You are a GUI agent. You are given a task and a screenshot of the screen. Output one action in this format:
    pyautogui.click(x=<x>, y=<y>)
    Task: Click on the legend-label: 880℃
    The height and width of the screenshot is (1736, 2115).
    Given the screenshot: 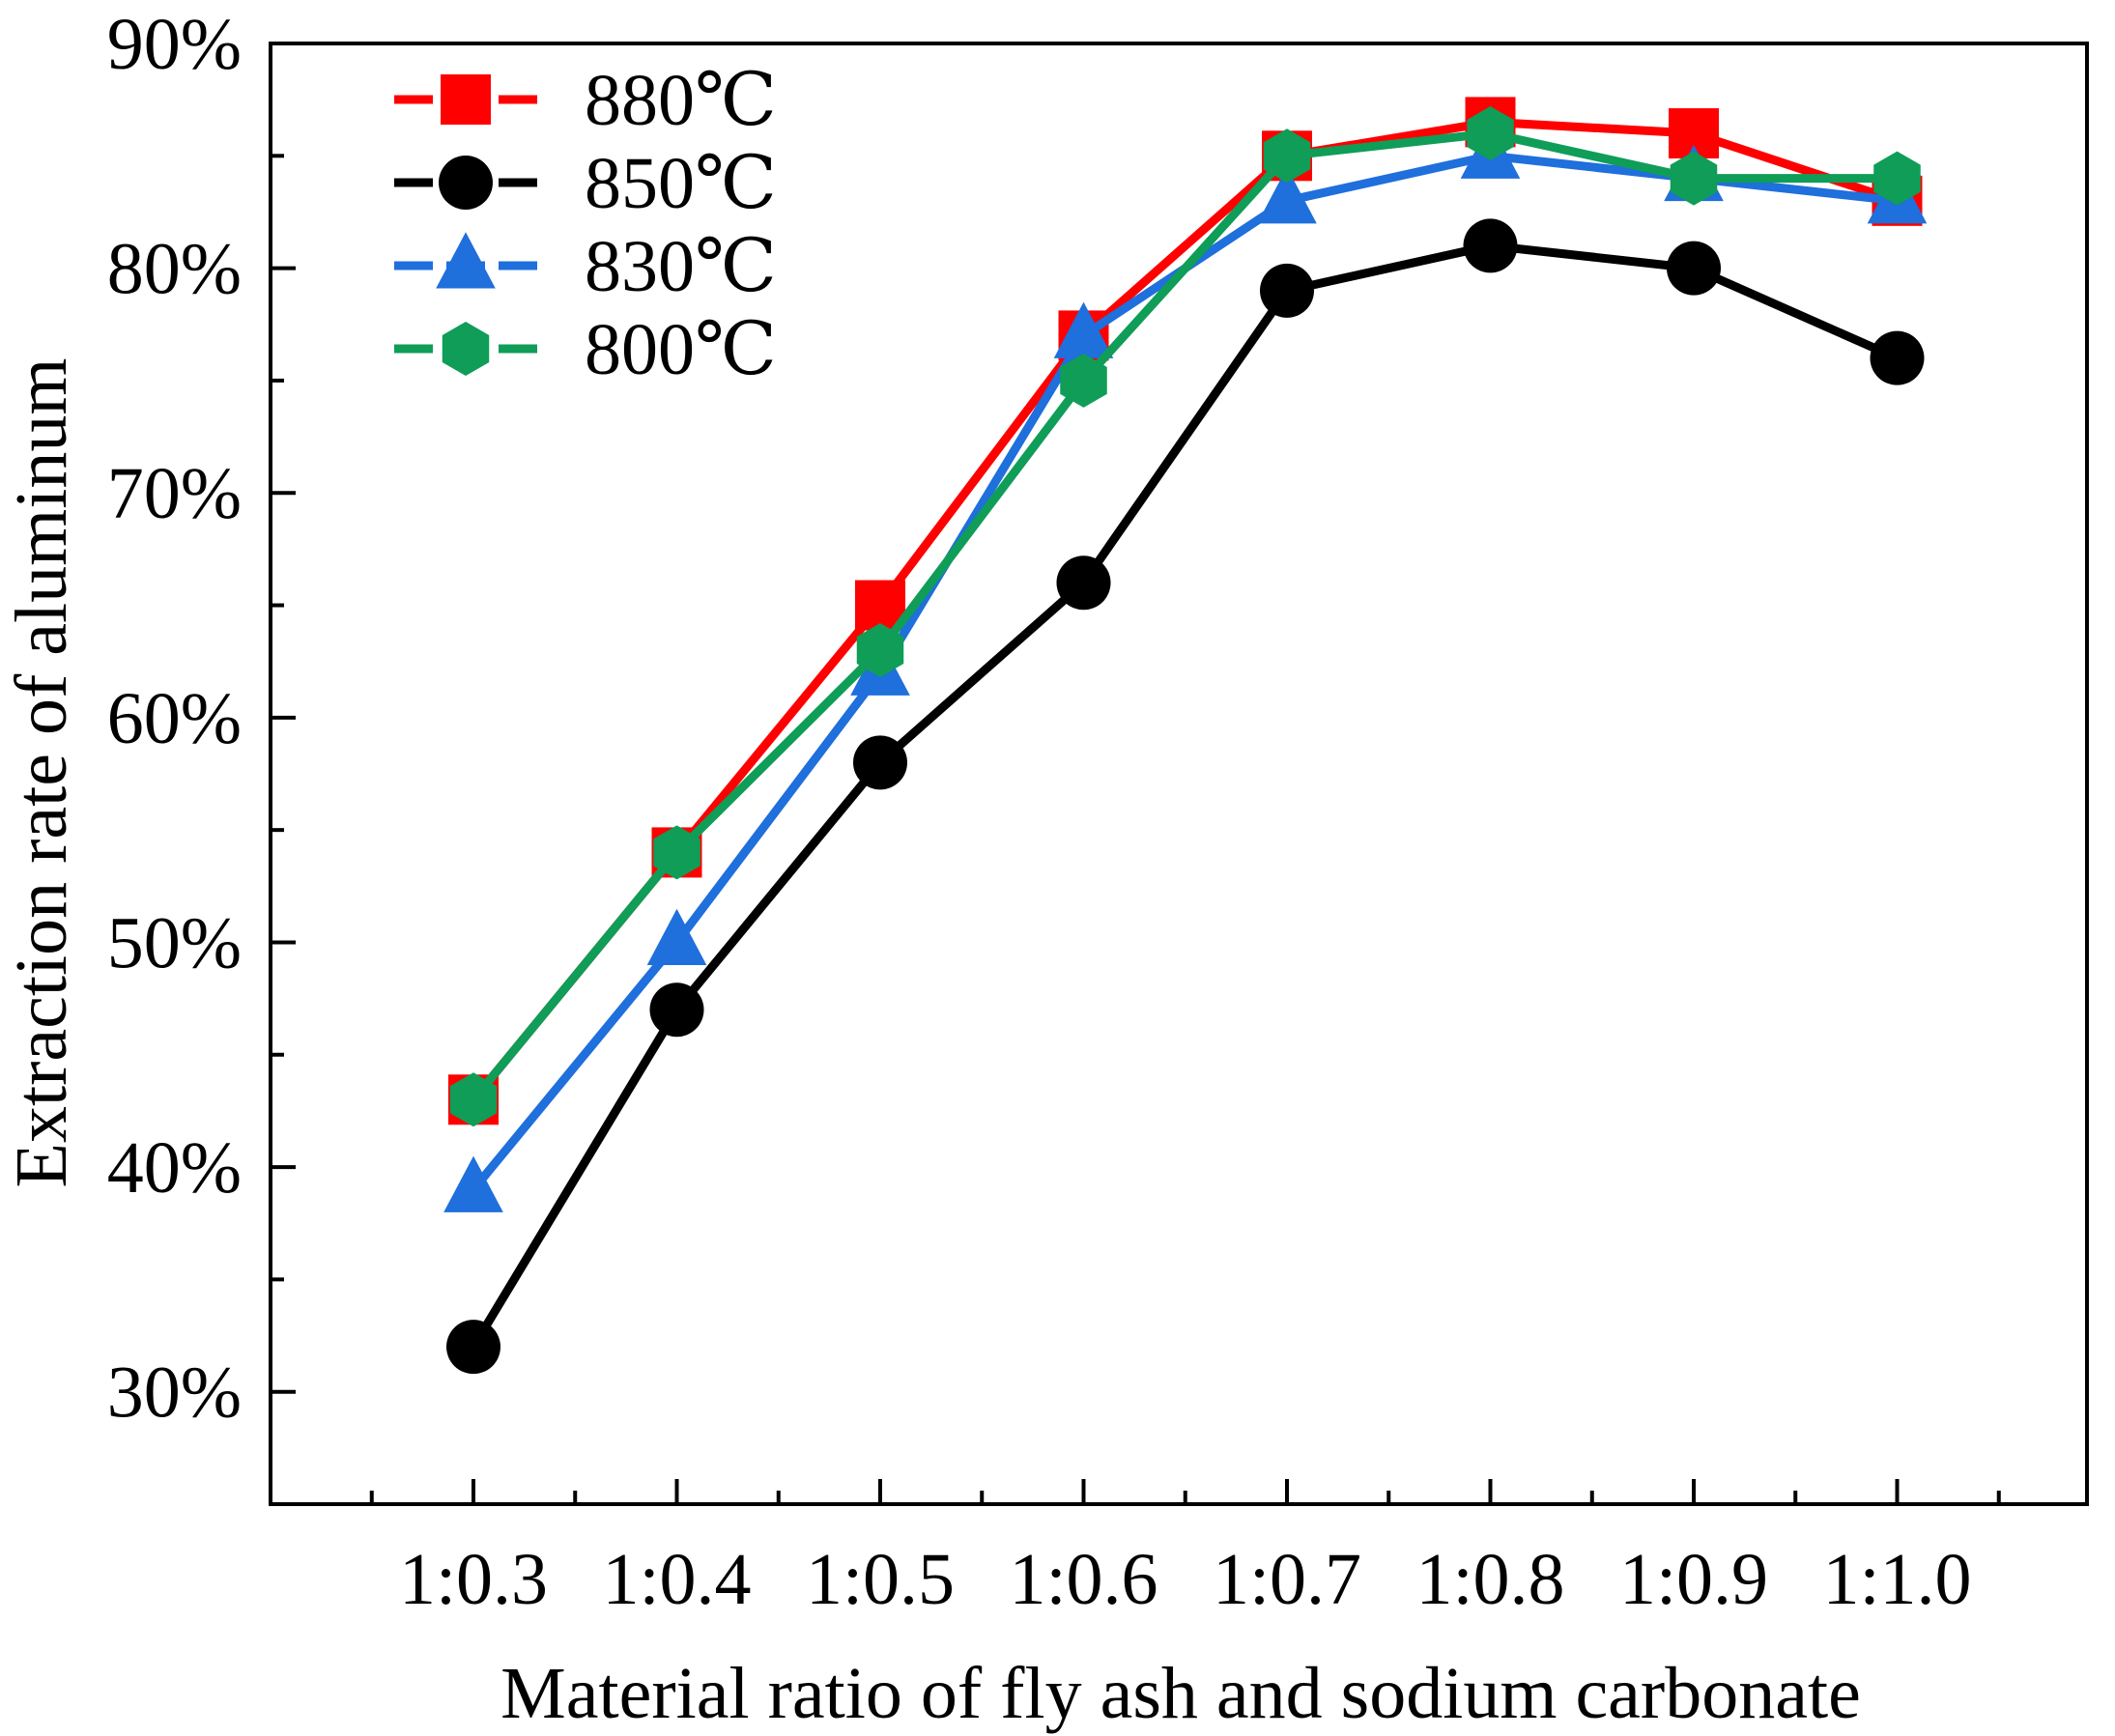 What is the action you would take?
    pyautogui.click(x=681, y=100)
    